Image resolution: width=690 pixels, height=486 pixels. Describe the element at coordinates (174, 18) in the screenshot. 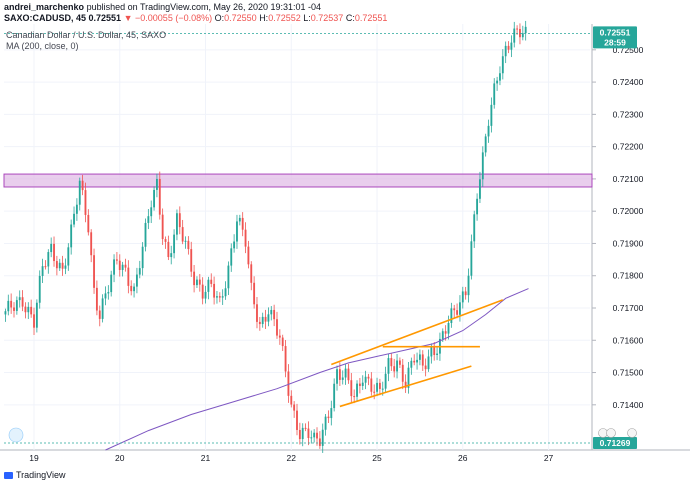

I see `change-value: −0.00055 (−0.08%)` at that location.